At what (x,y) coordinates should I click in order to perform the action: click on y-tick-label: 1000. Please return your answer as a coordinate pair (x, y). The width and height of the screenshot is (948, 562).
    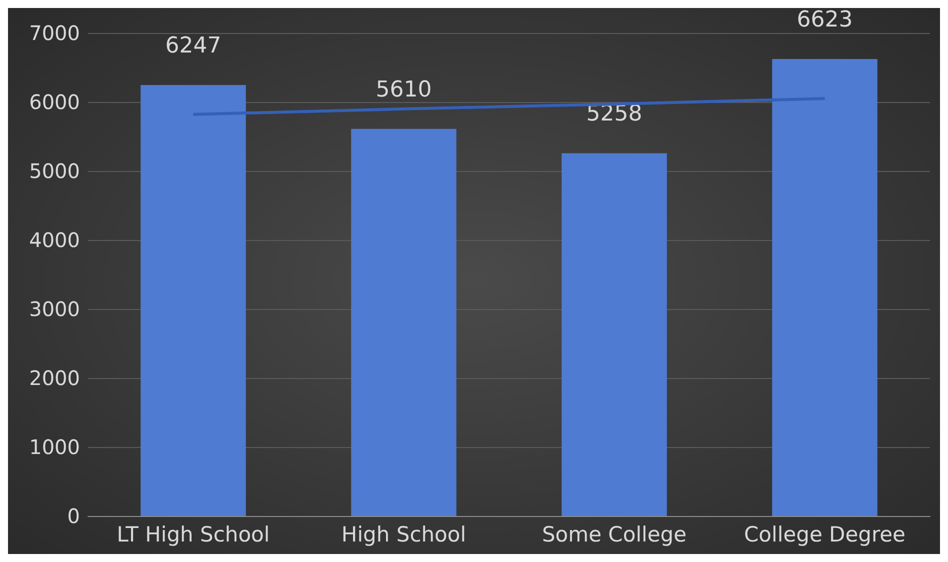
    Looking at the image, I should click on (54, 447).